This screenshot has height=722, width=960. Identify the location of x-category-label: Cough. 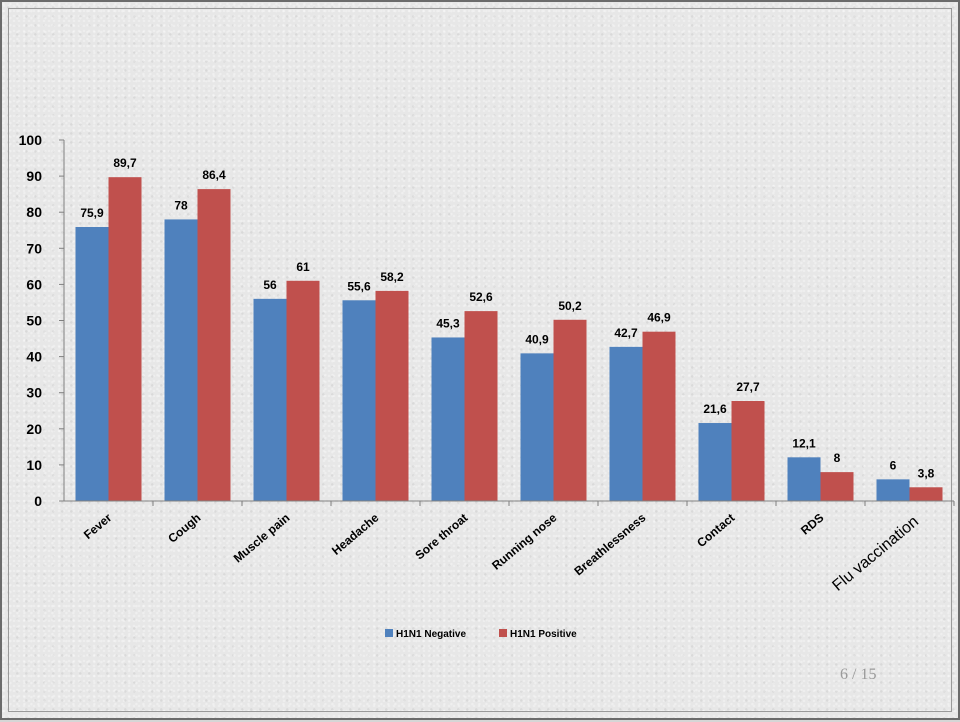
(184, 528).